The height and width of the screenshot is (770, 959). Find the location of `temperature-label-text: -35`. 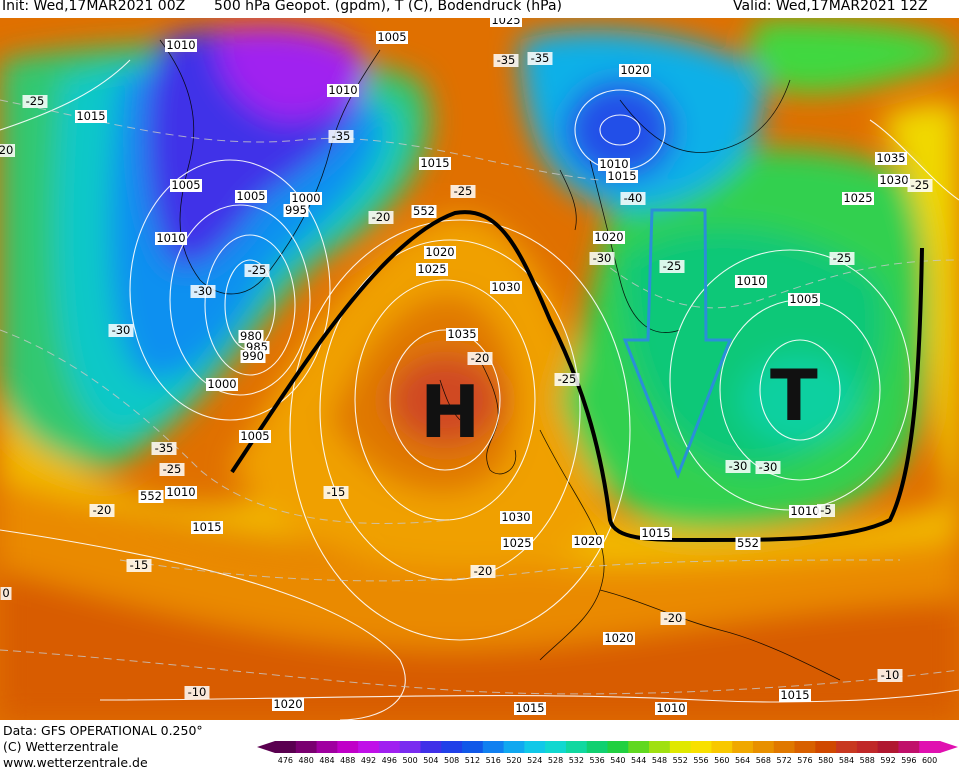

temperature-label-text: -35 is located at coordinates (341, 136).